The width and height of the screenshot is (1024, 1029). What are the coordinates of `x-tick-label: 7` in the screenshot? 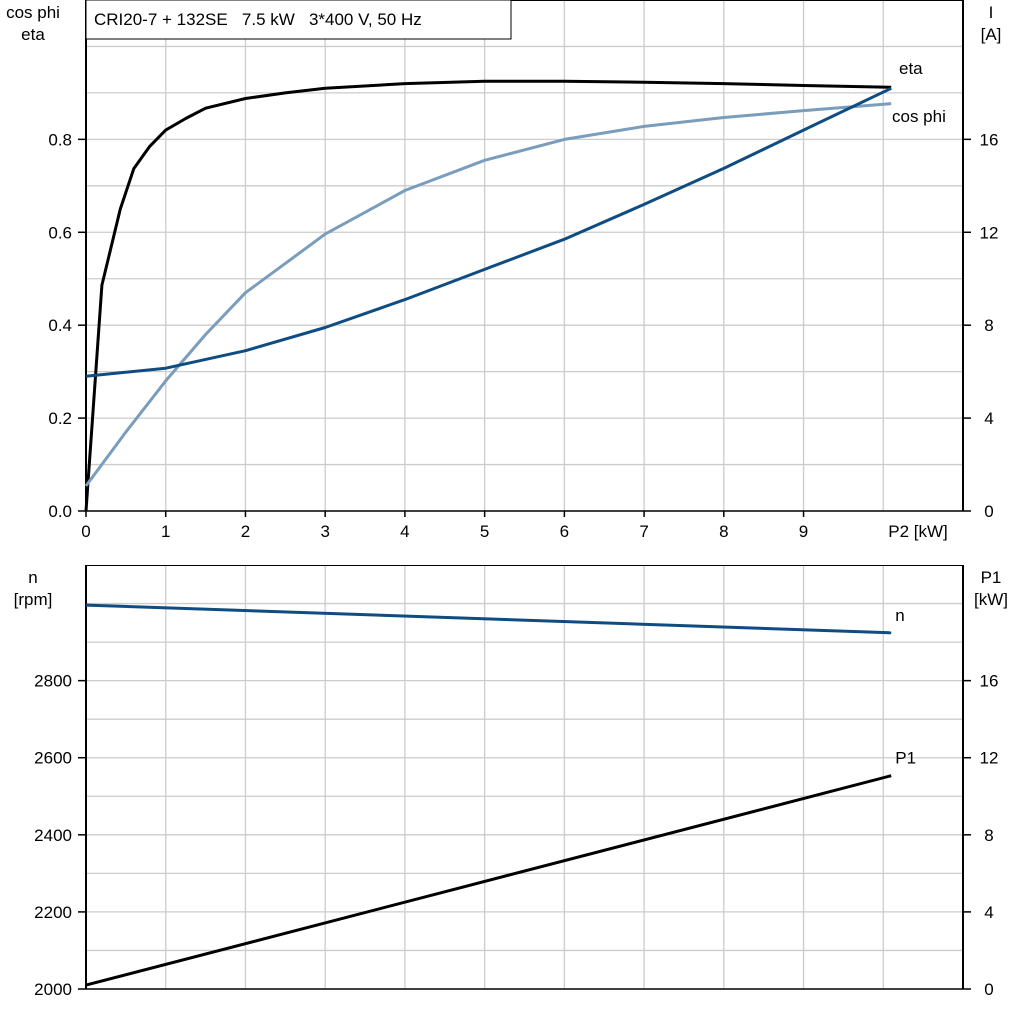 It's located at (643, 531).